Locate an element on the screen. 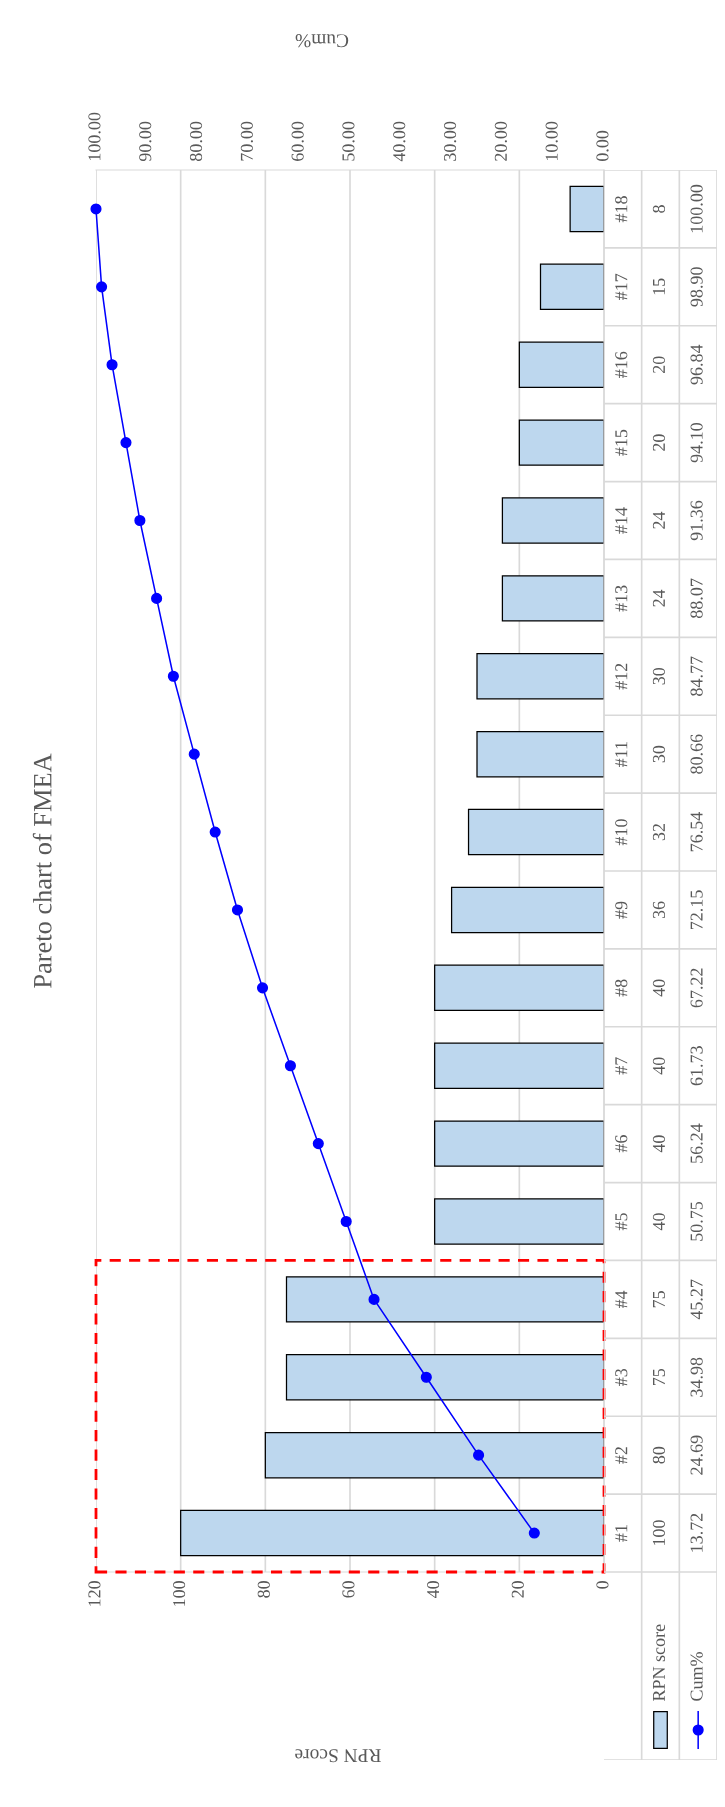 The image size is (725, 1807). data-label: 88.07 is located at coordinates (696, 598).